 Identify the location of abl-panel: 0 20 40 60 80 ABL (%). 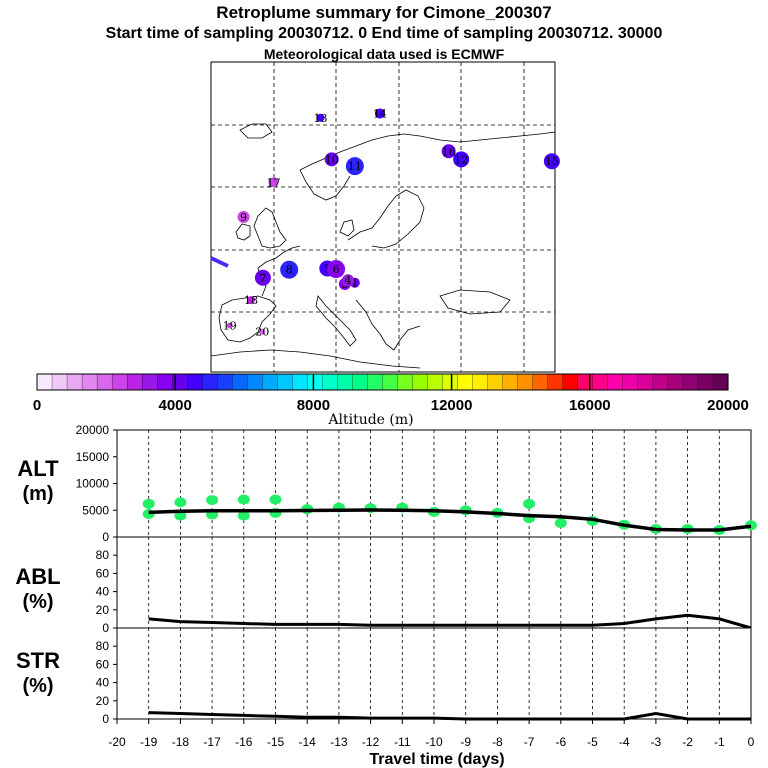
(383, 585).